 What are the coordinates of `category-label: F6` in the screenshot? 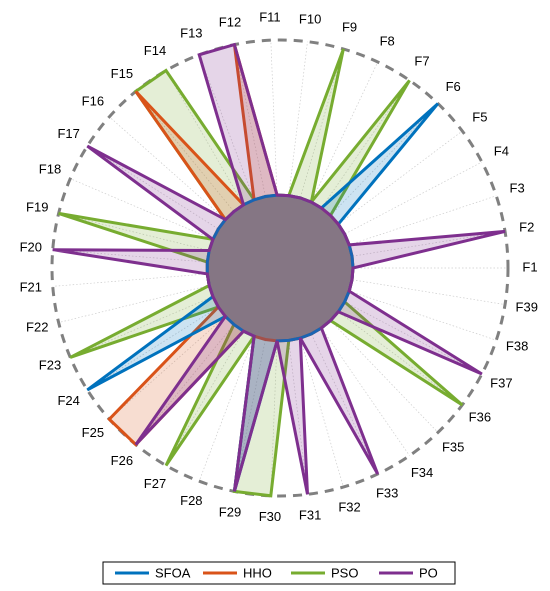 It's located at (453, 86).